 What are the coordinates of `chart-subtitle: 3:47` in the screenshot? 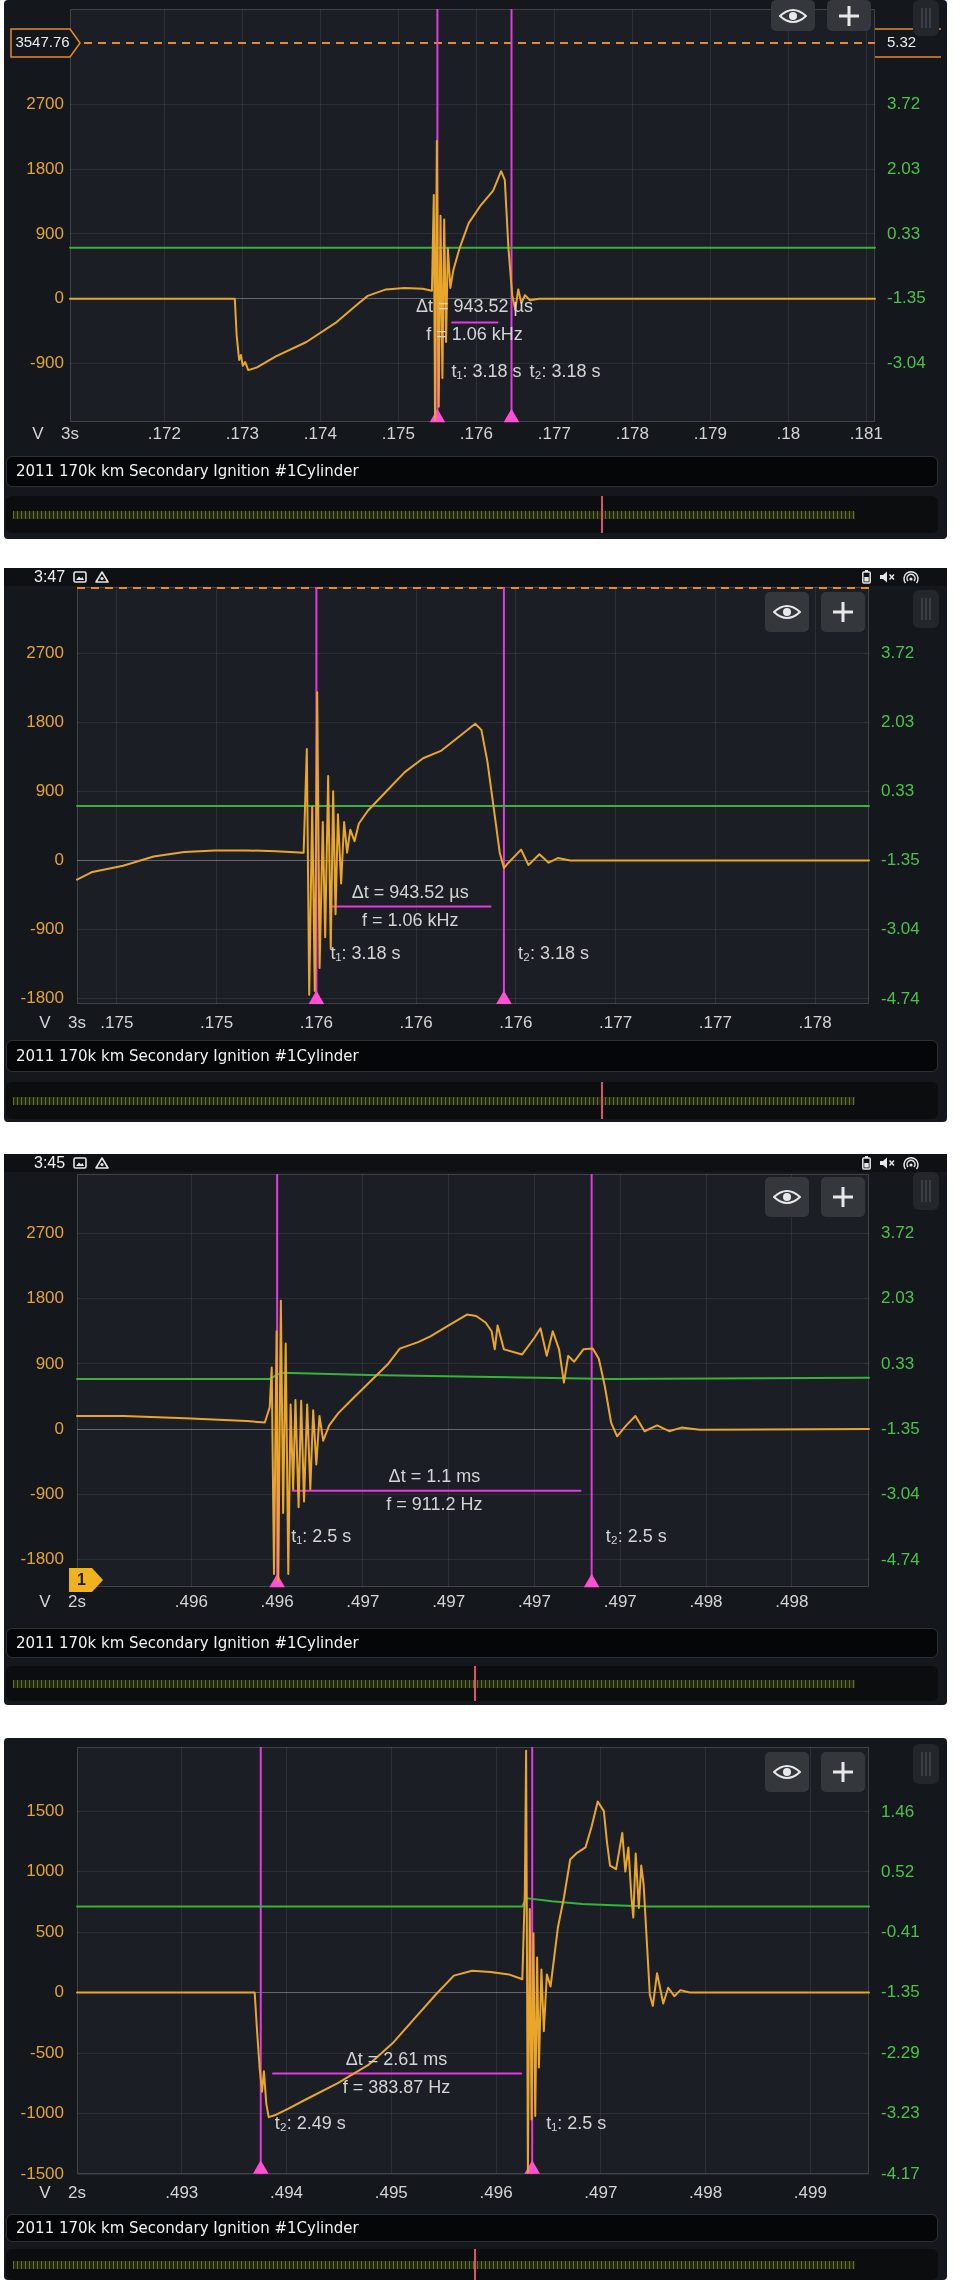 It's located at (50, 577).